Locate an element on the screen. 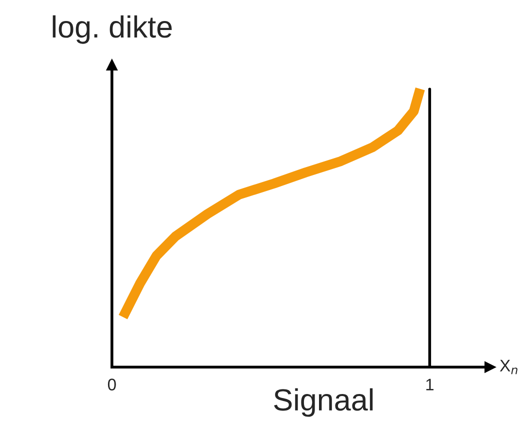 The image size is (523, 436). x-tick-label: 0 is located at coordinates (112, 384).